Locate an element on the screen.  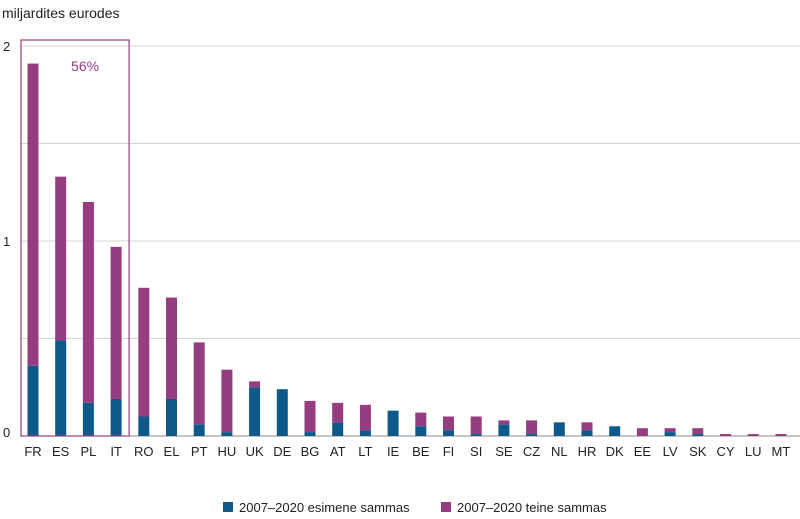
x-tick-label: BG is located at coordinates (310, 451).